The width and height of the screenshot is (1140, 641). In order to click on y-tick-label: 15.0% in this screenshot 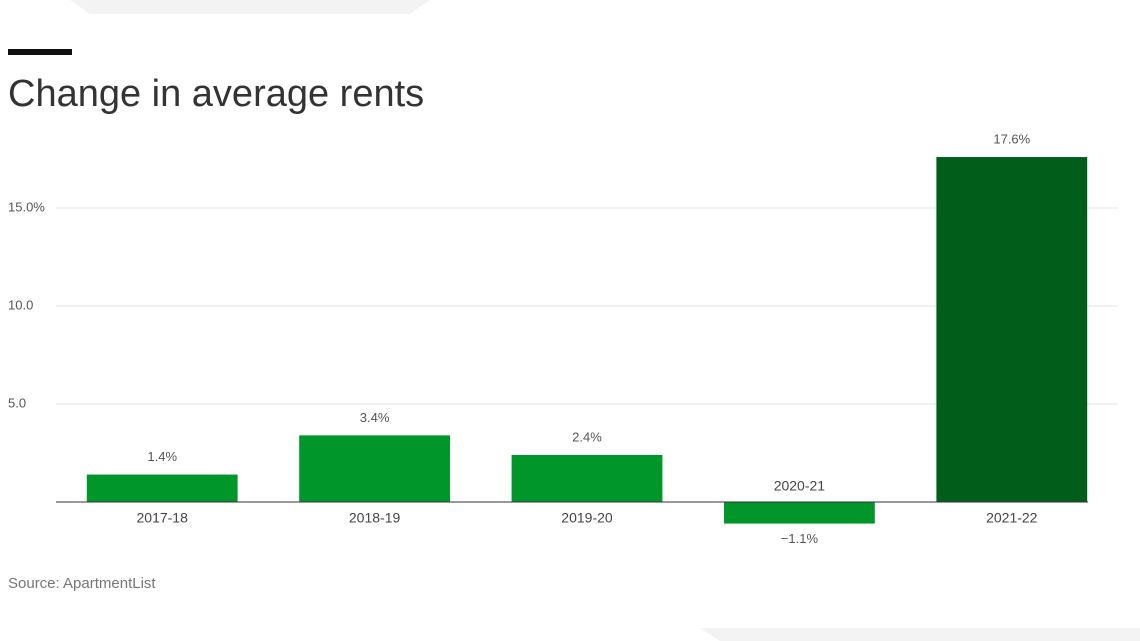, I will do `click(26, 206)`.